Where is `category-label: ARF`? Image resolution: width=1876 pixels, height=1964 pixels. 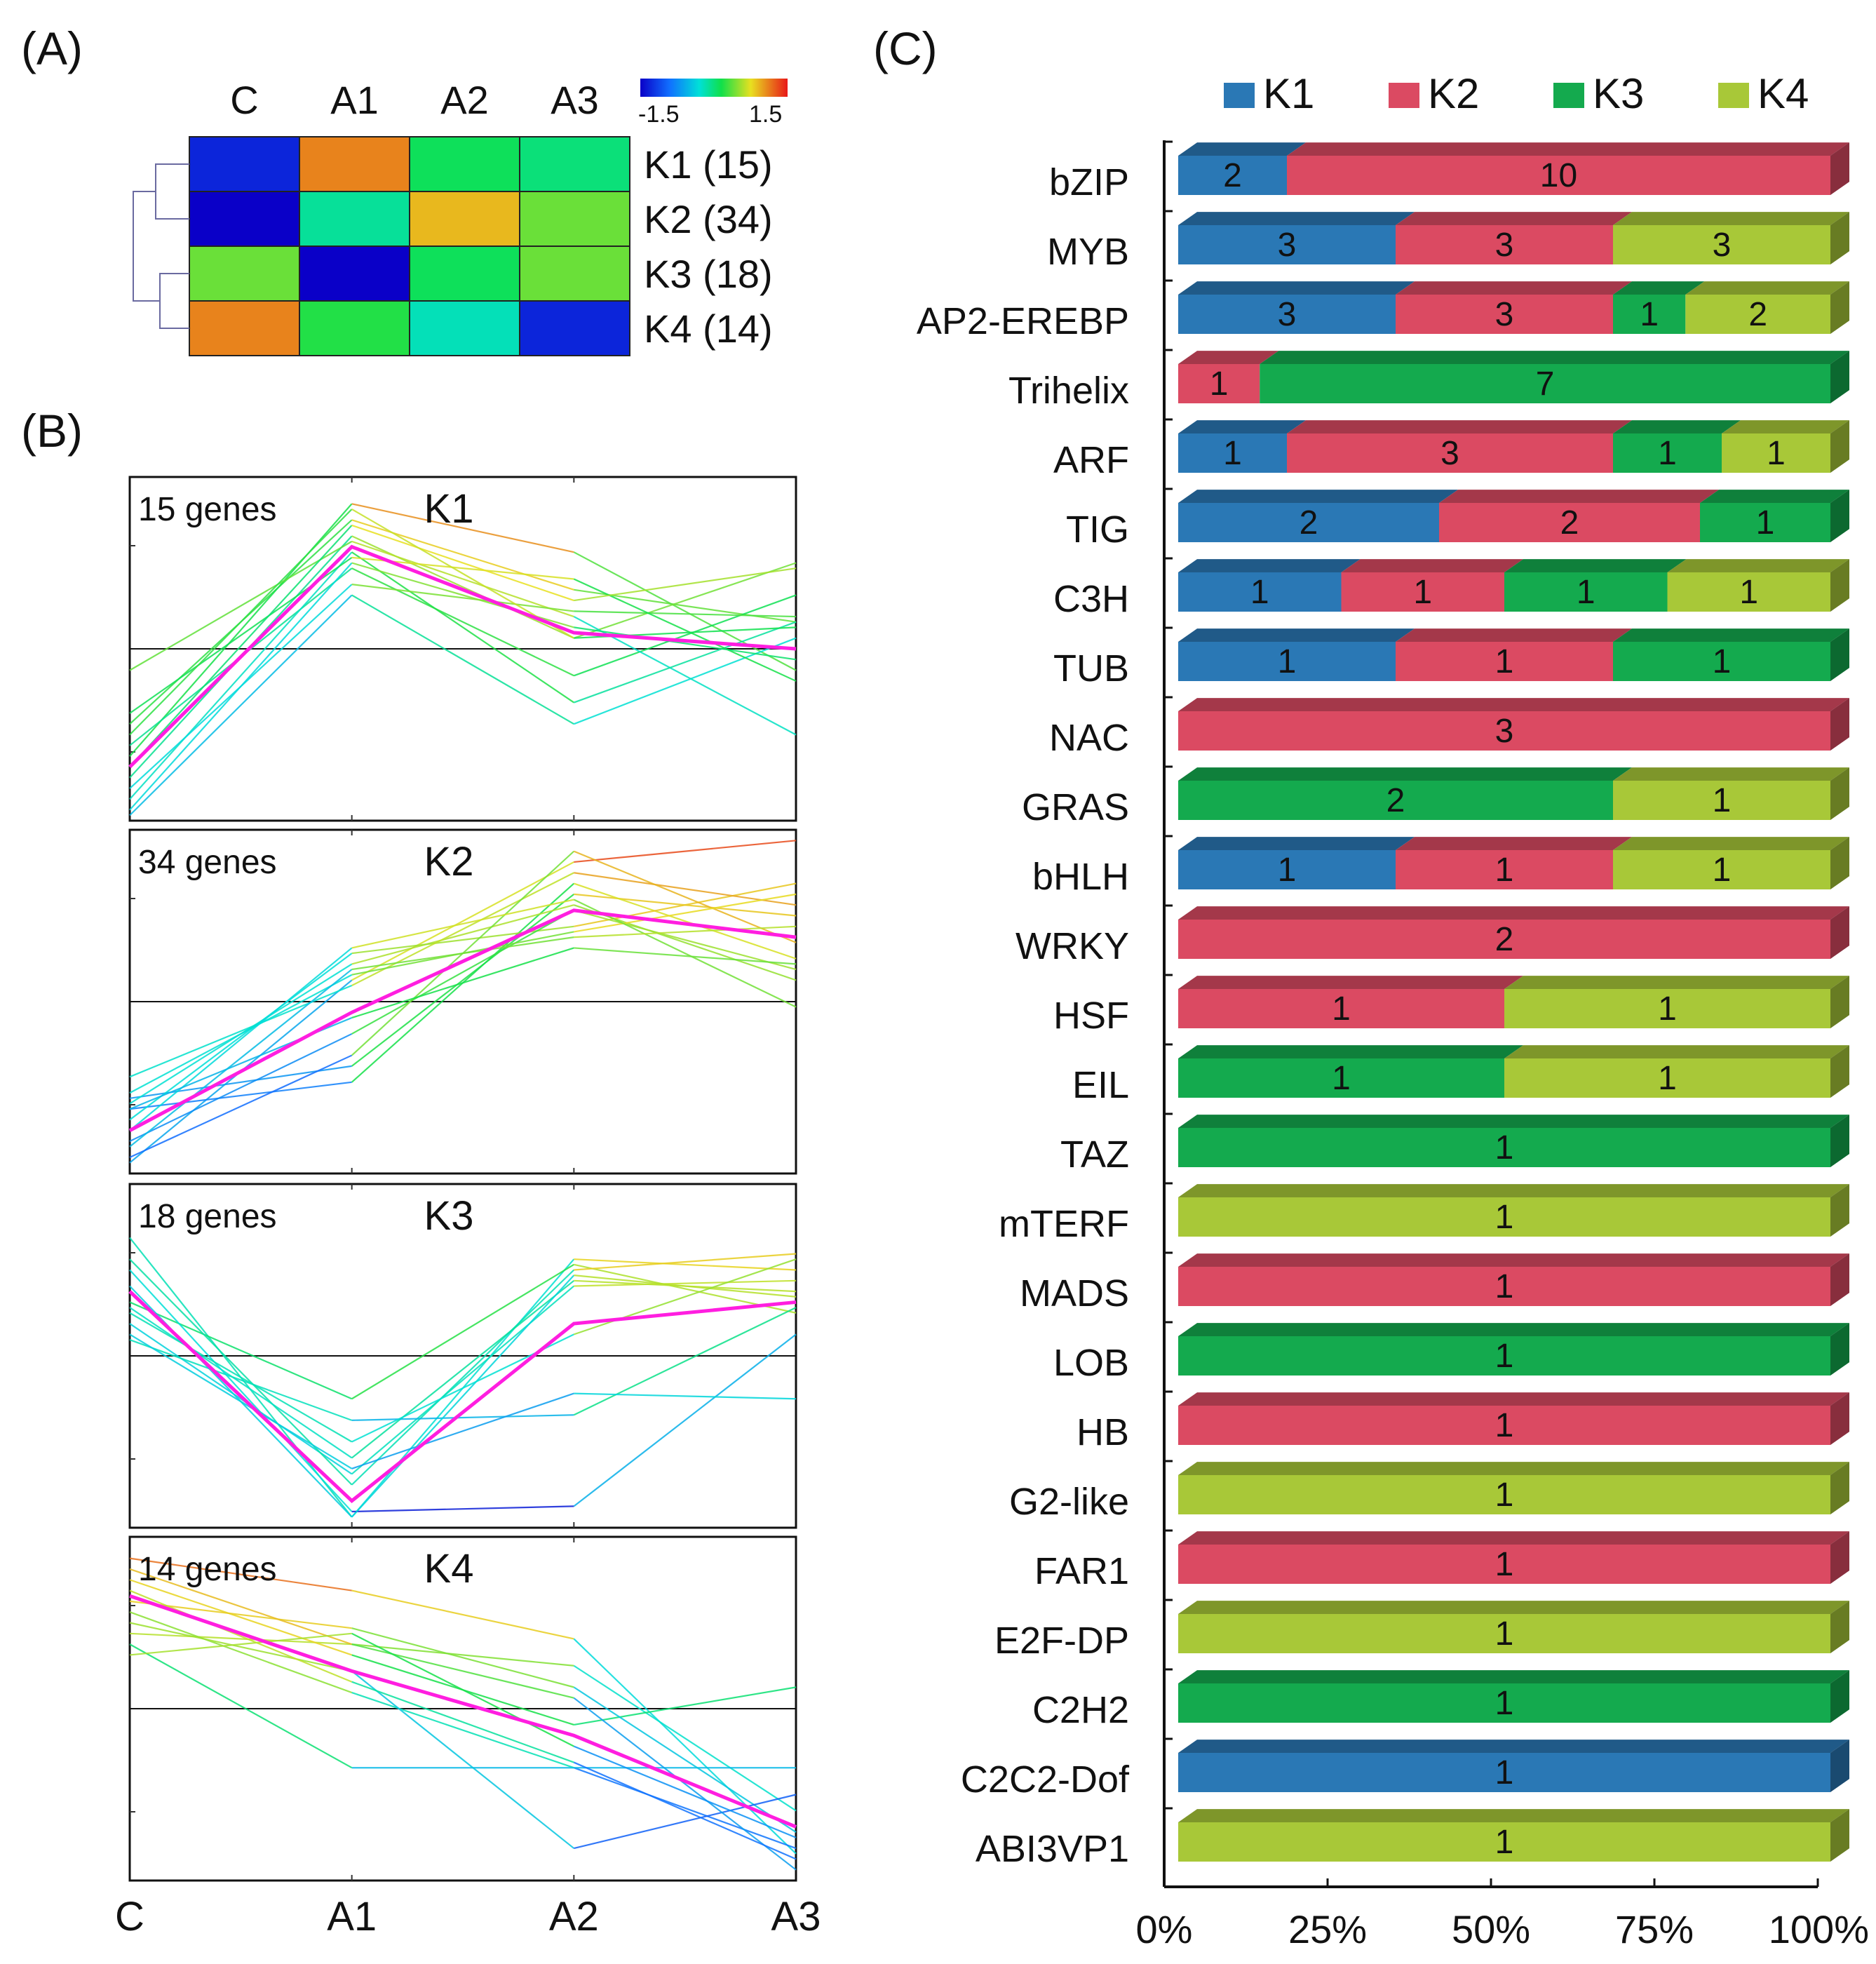 category-label: ARF is located at coordinates (1091, 460).